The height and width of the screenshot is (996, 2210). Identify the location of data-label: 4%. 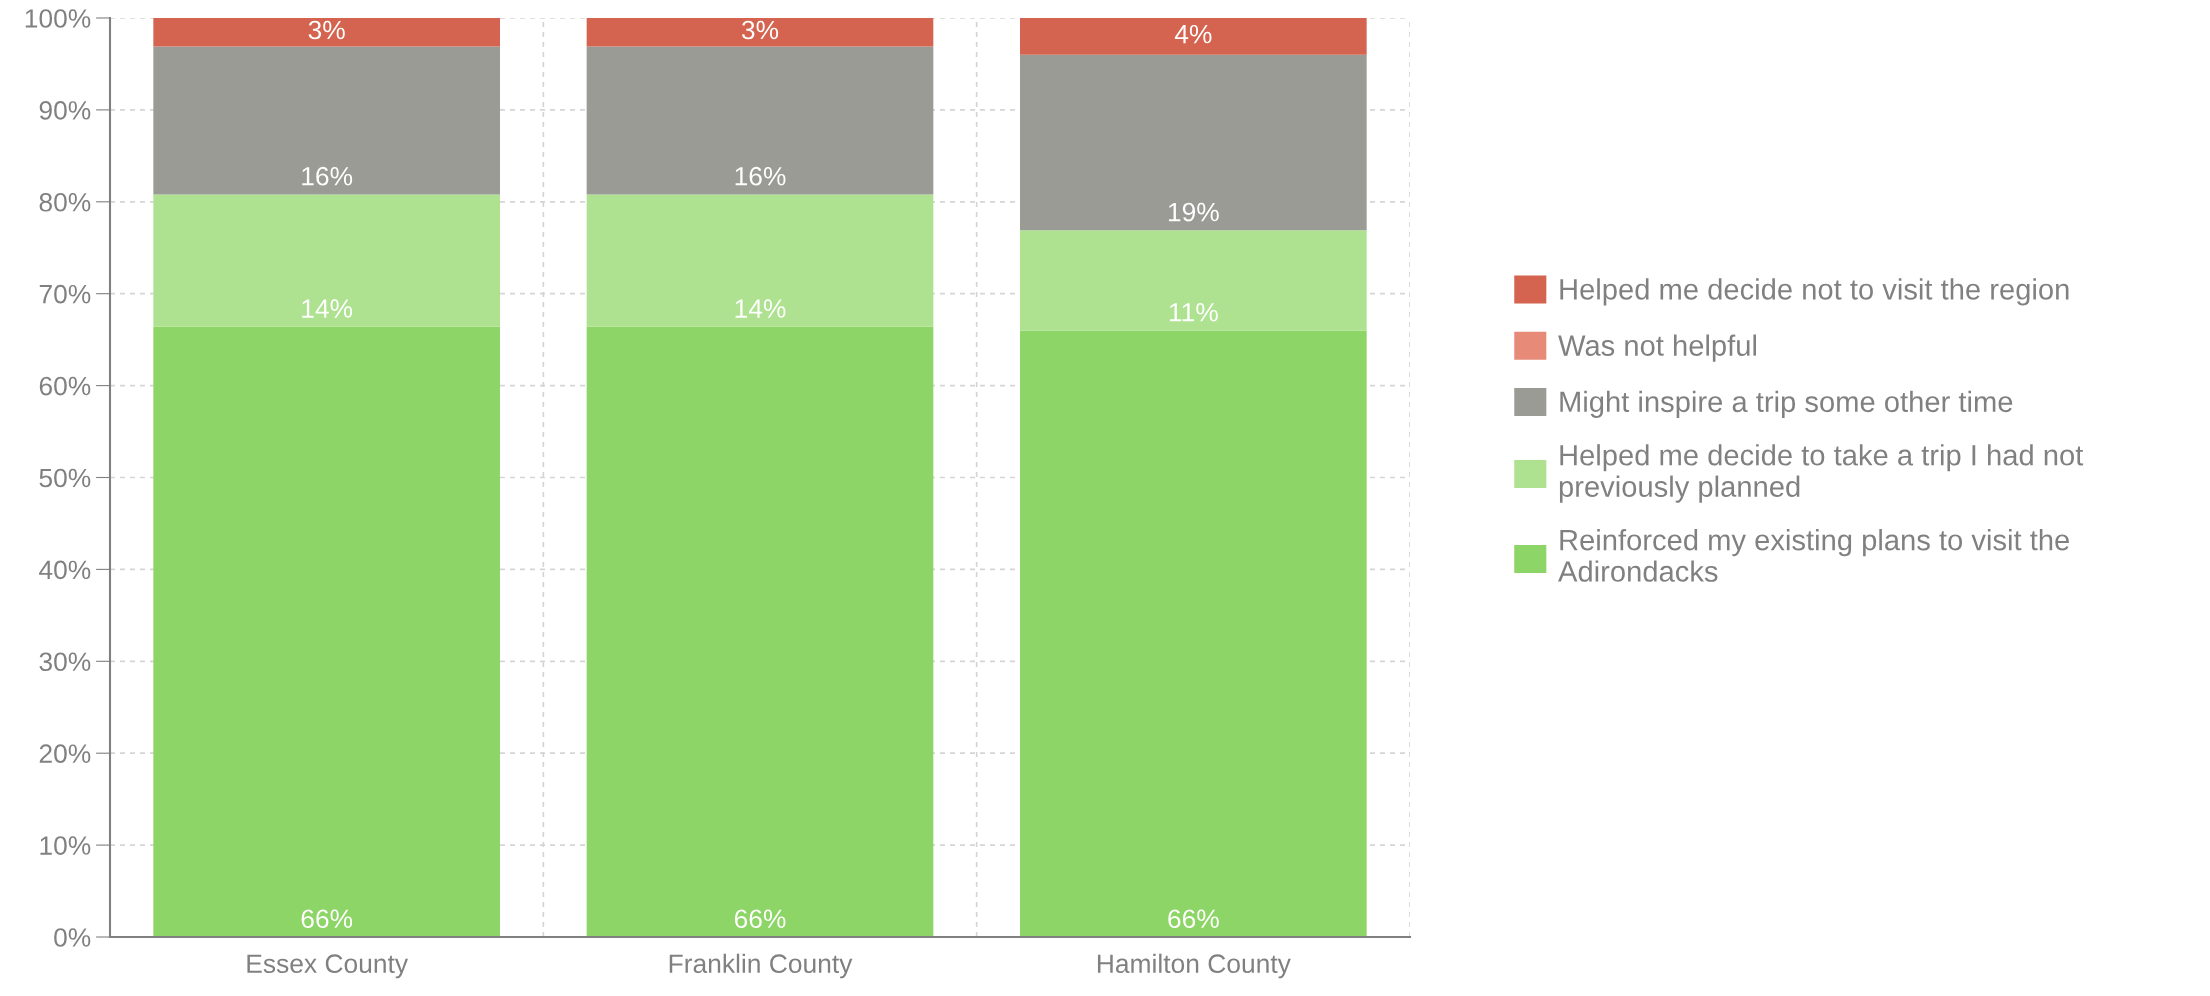
(1193, 34).